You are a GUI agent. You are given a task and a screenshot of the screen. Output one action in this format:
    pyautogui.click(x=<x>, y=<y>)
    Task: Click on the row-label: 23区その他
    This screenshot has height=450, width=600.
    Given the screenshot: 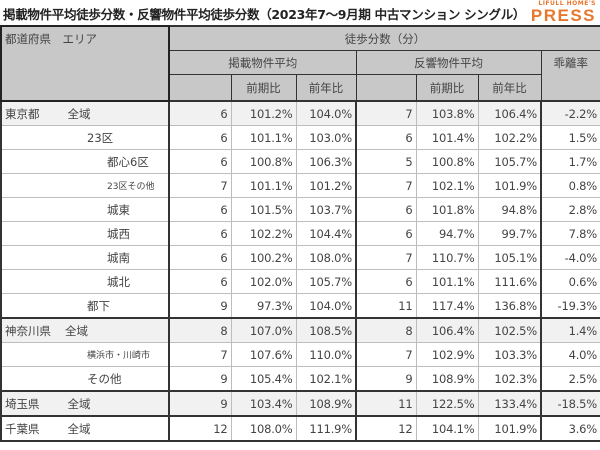 What is the action you would take?
    pyautogui.click(x=85, y=185)
    